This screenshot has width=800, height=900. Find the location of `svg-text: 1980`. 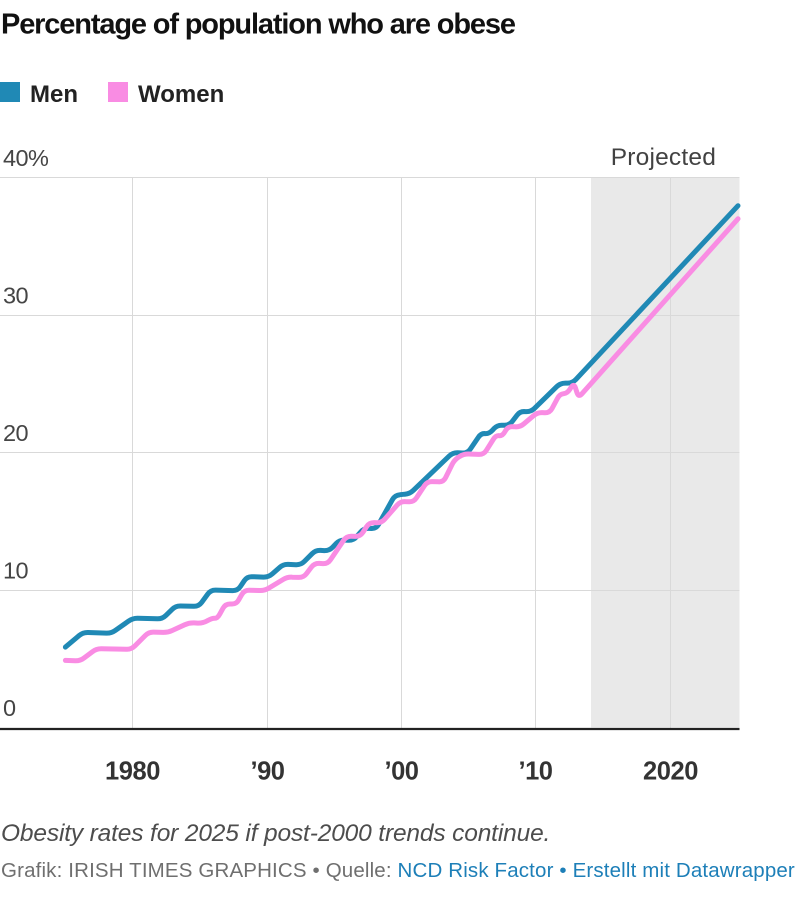

svg-text: 1980 is located at coordinates (132, 772).